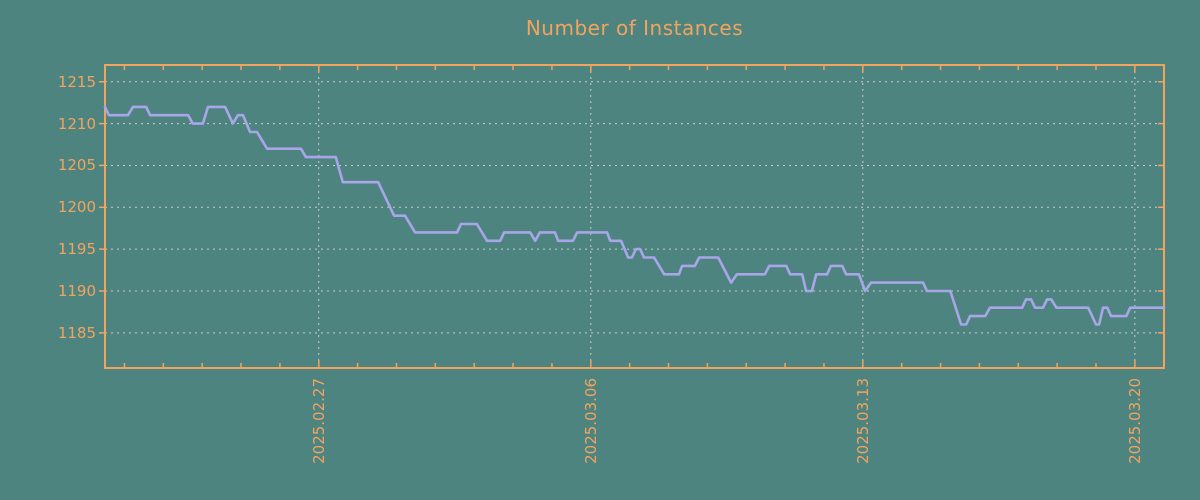  I want to click on chart-title: Number of Instances, so click(634, 28).